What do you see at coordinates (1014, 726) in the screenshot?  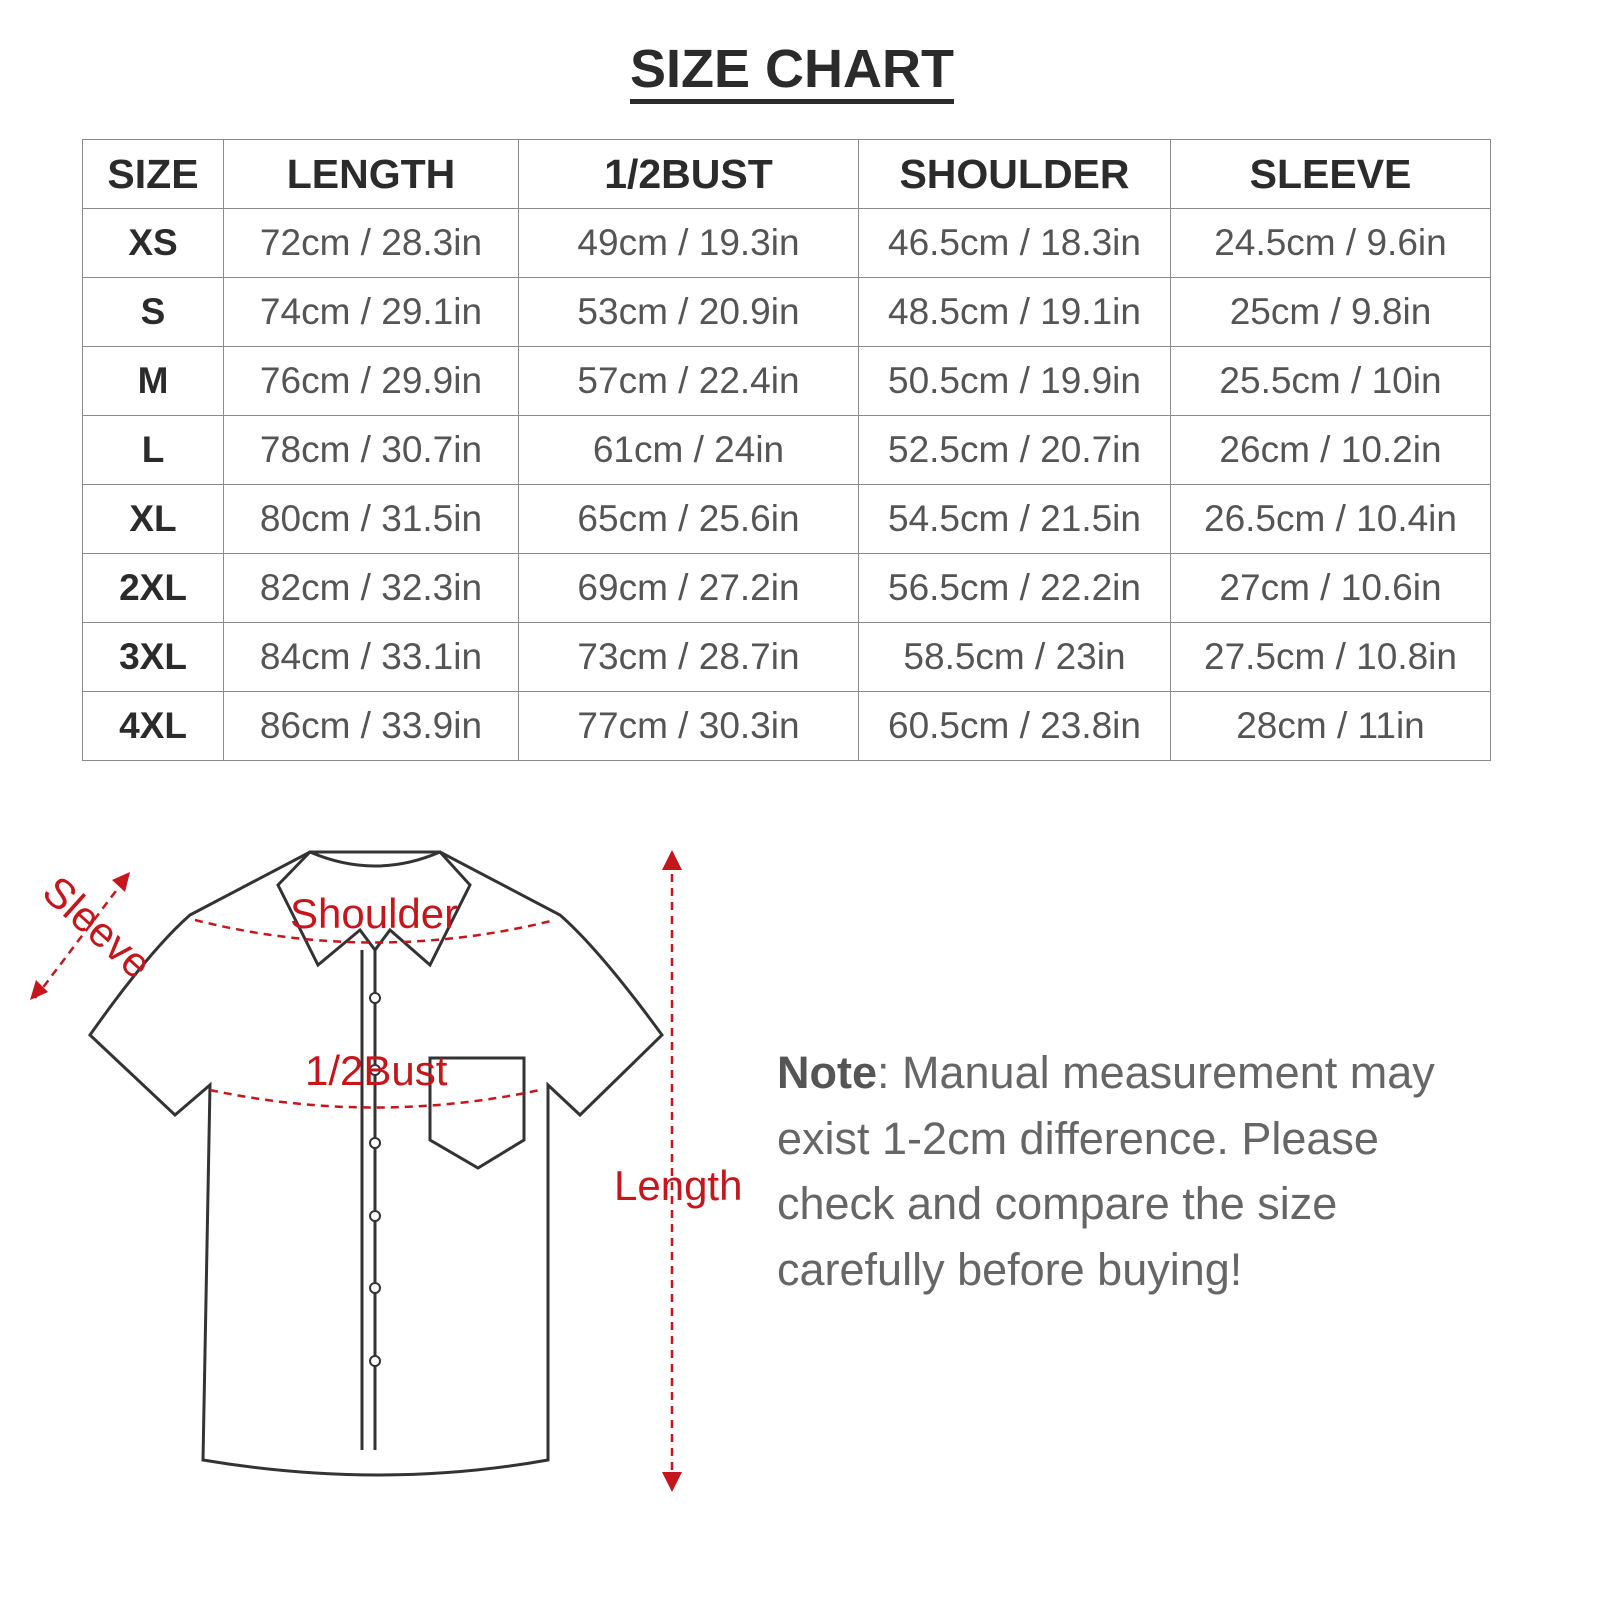 I see `measurement-cell: 60.5cm / 23.8in` at bounding box center [1014, 726].